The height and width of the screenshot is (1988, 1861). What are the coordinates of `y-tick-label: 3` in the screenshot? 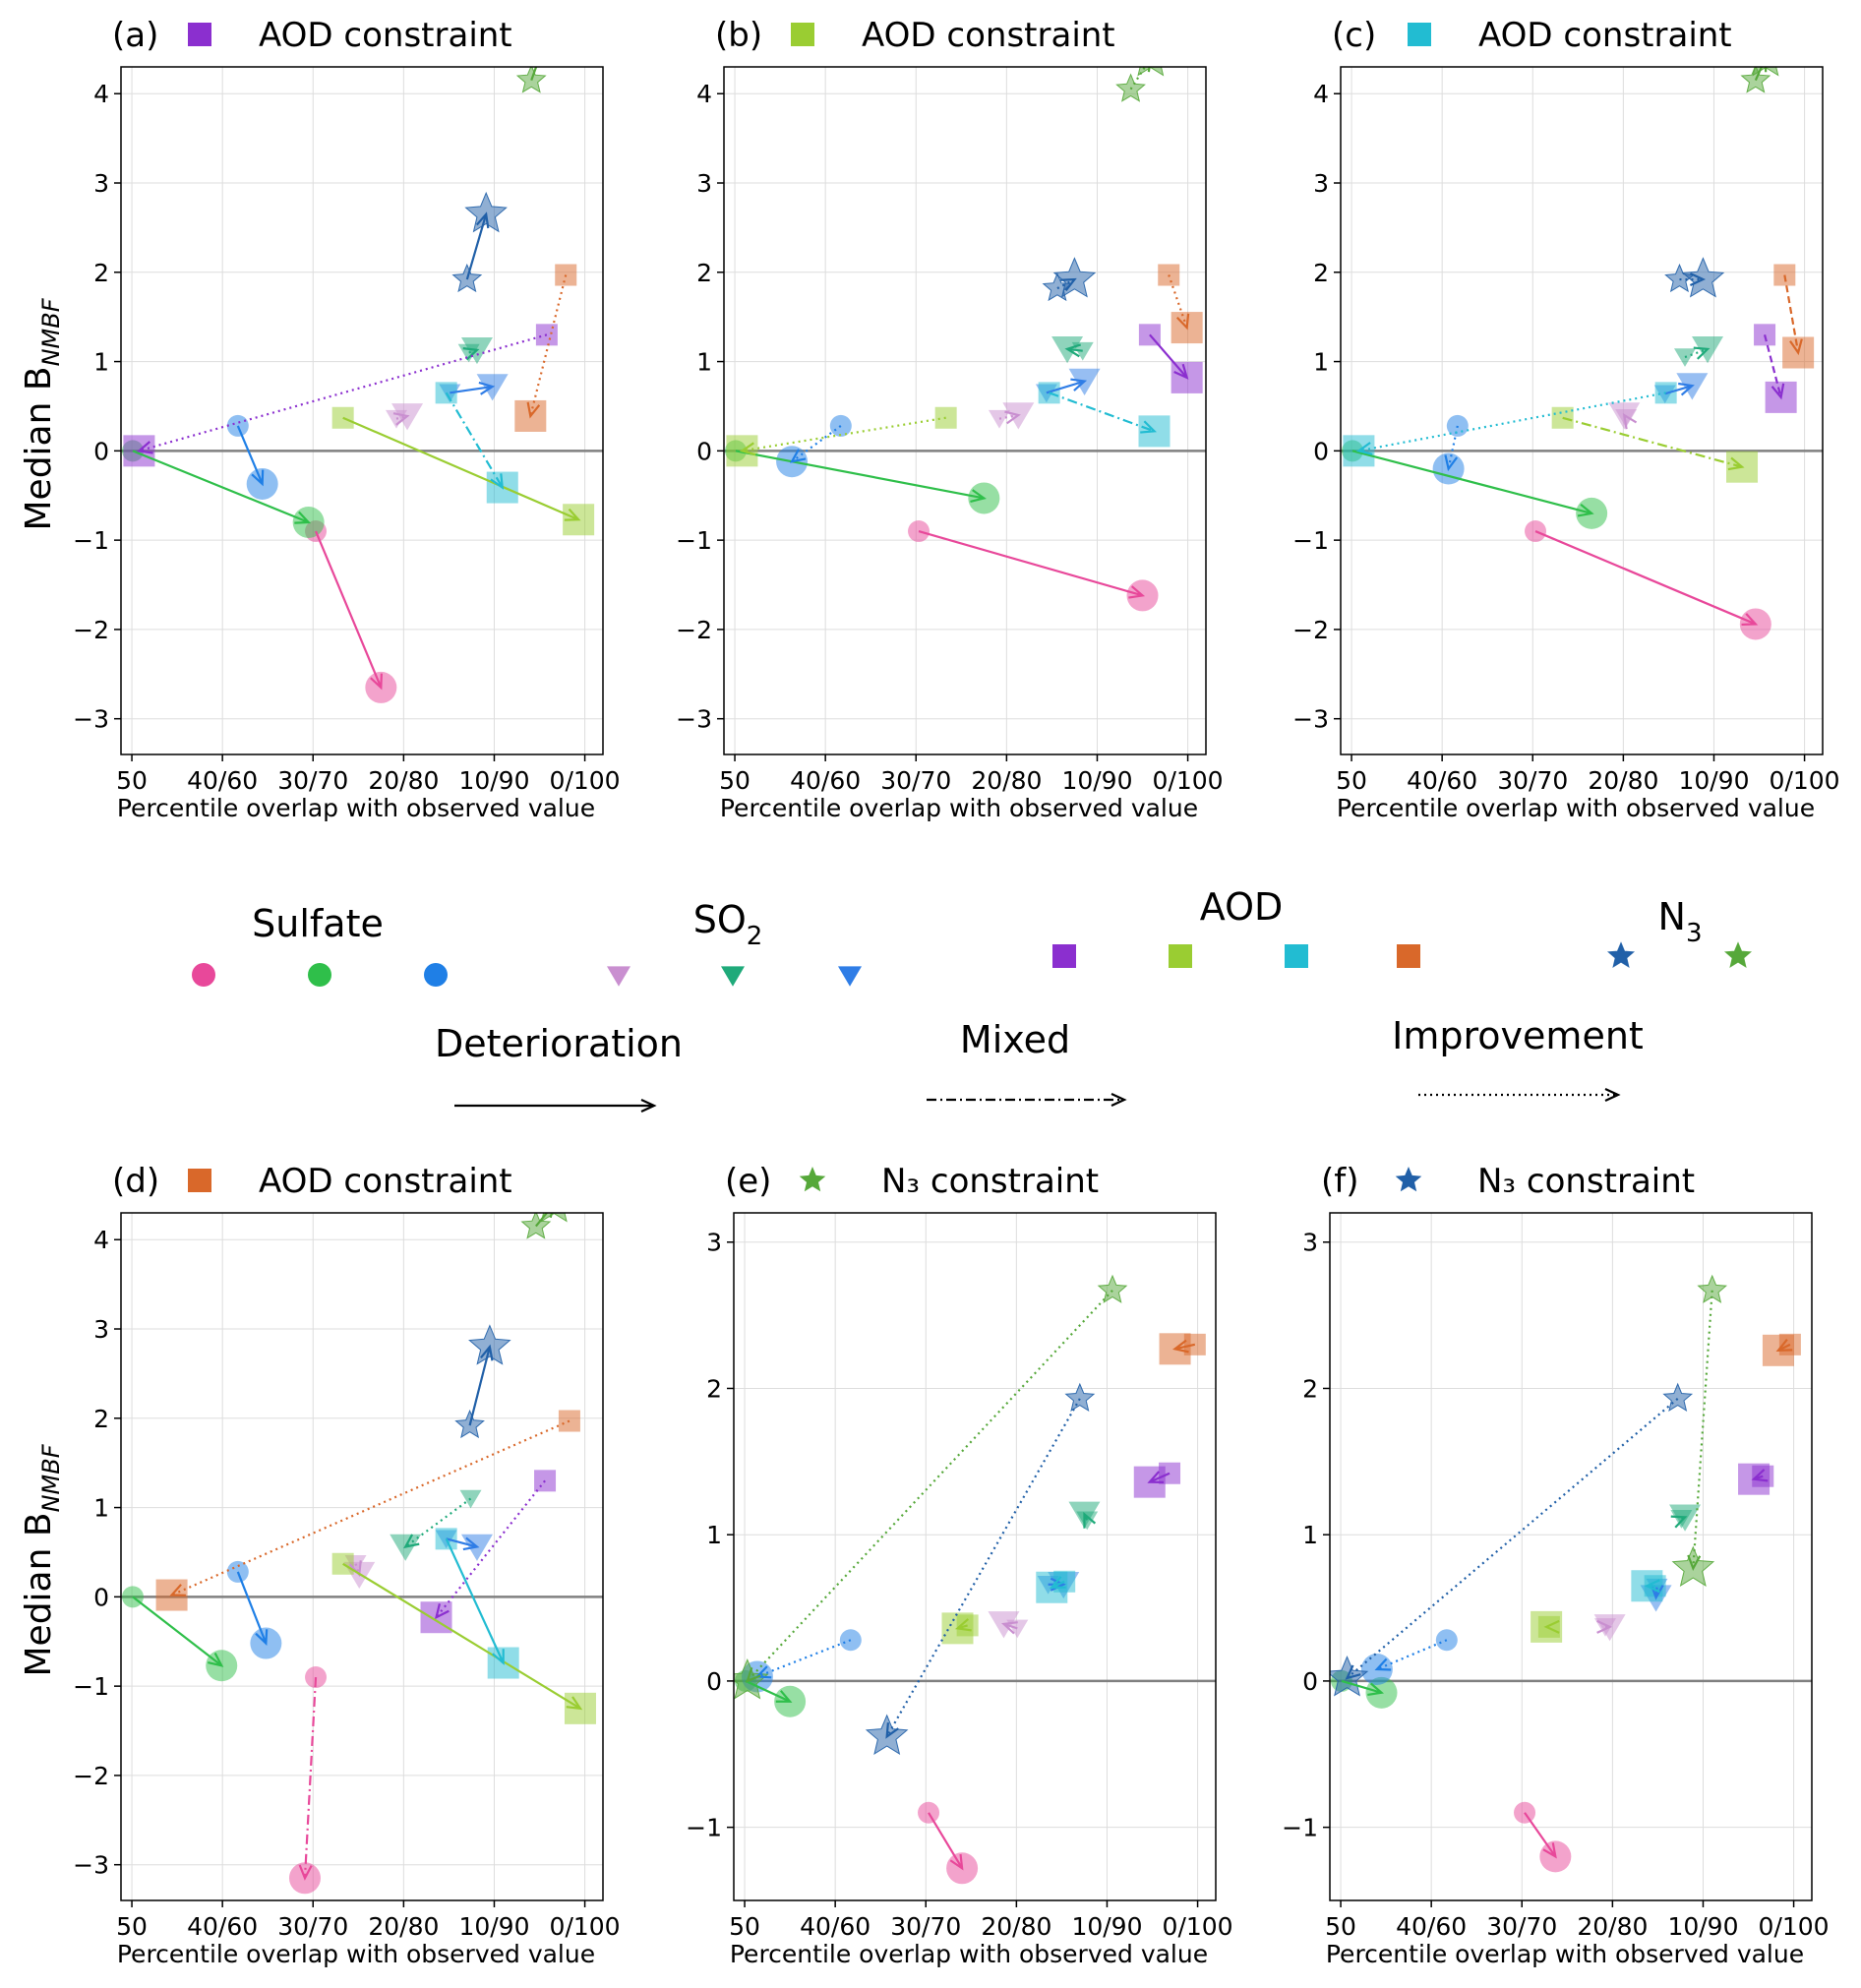 It's located at (1321, 183).